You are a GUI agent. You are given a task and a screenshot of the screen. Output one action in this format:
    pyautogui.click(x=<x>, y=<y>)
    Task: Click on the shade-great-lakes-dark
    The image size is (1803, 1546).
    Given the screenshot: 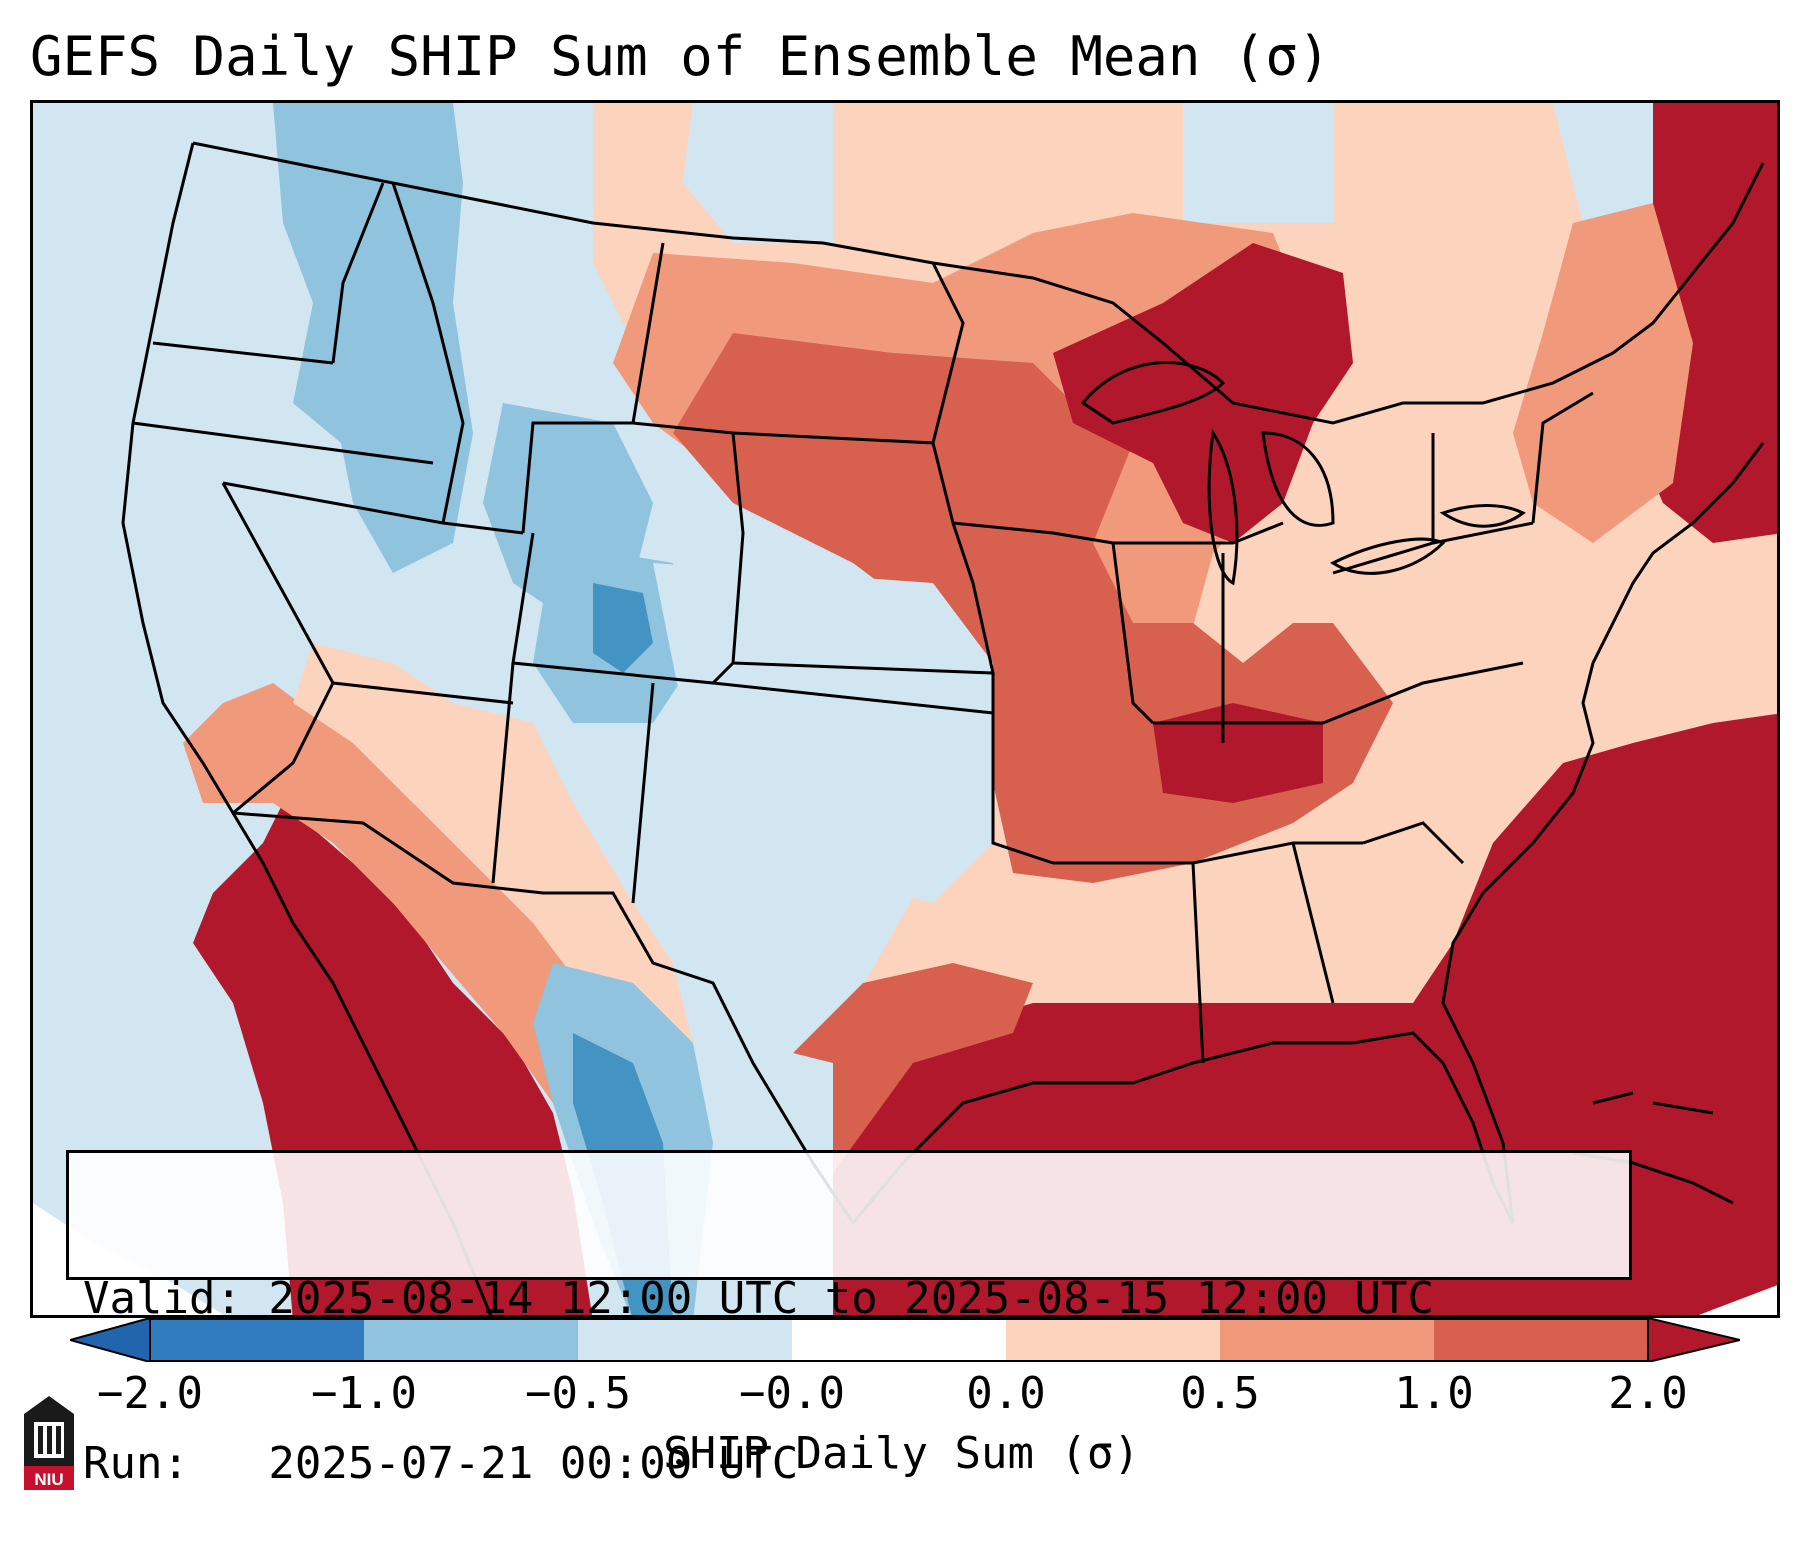 What is the action you would take?
    pyautogui.click(x=1203, y=393)
    